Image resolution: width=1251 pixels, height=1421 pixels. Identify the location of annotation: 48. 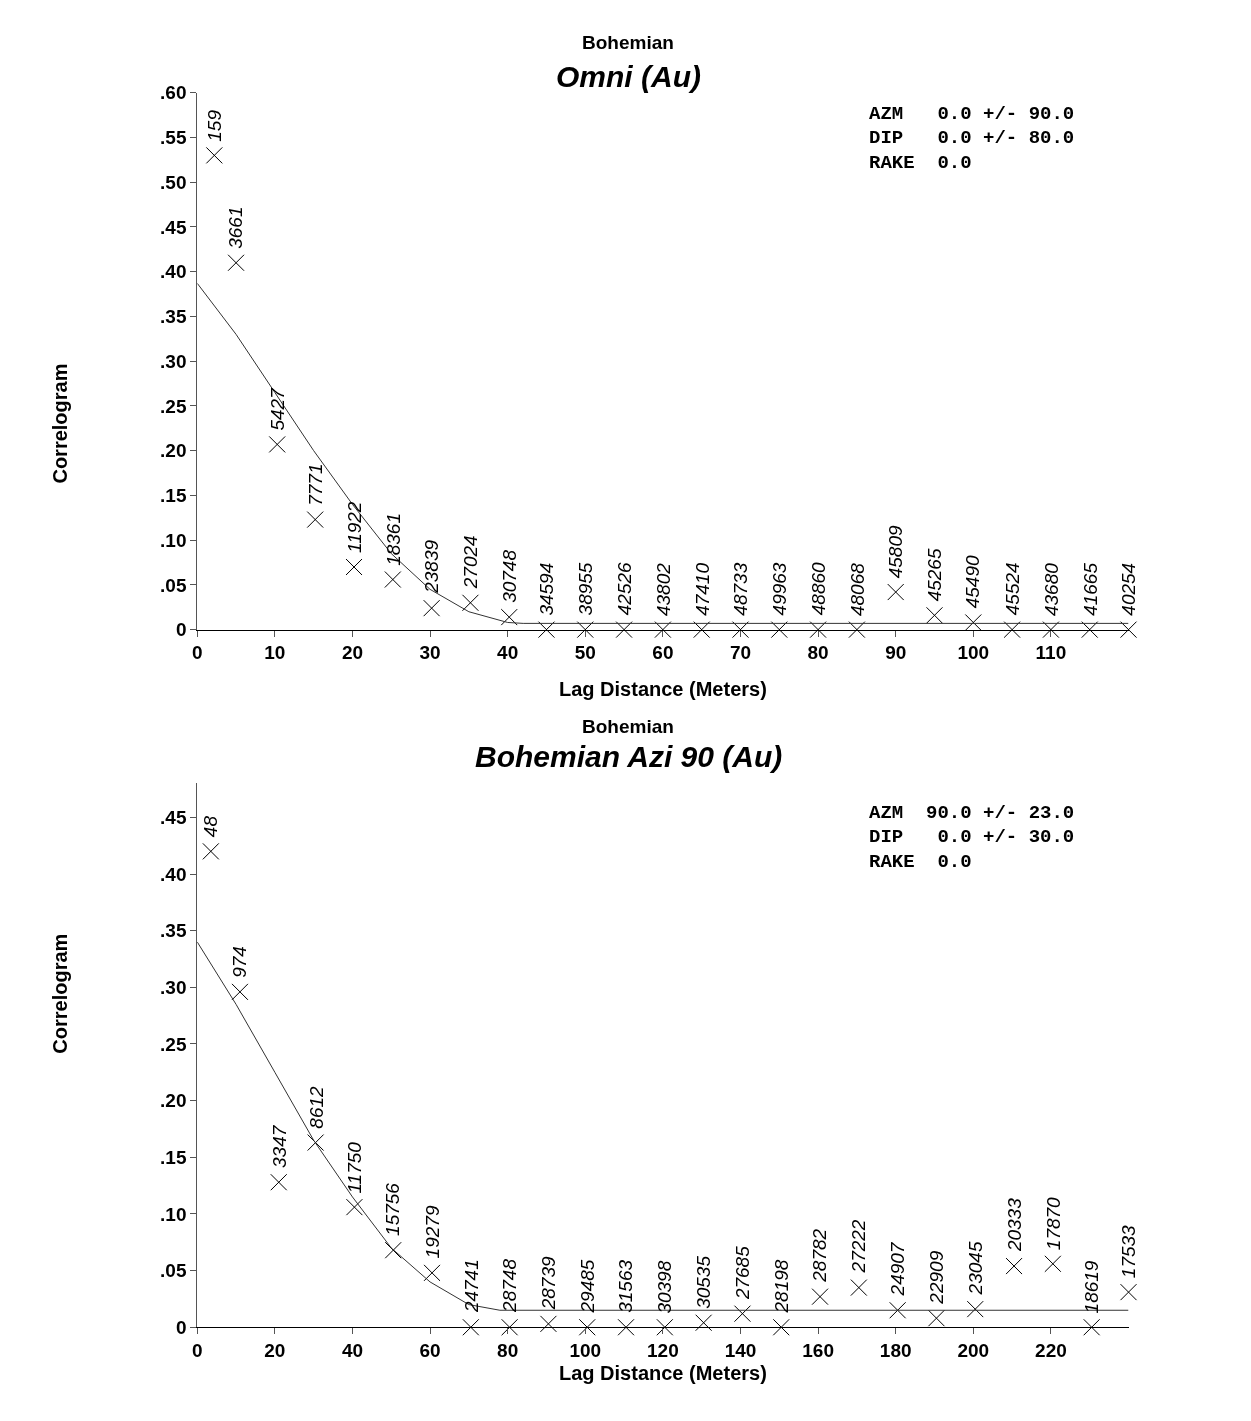
(211, 826).